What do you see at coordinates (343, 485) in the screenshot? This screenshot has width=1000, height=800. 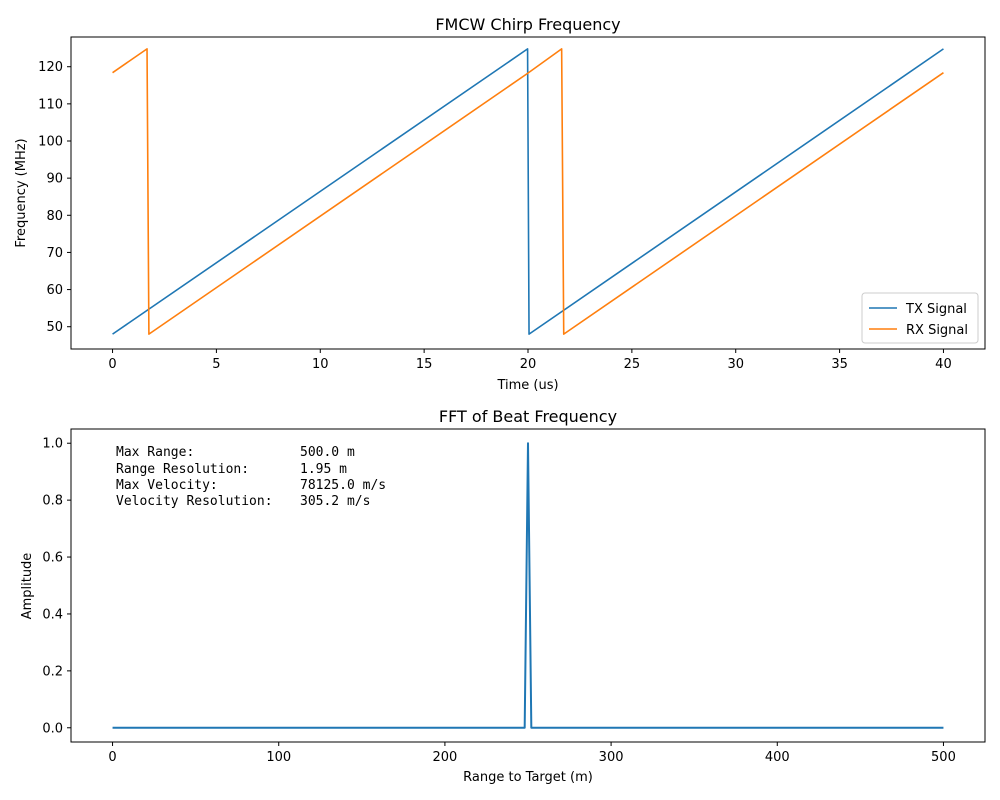 I see `annotation-max-velocity-value: 78125.0 m/s` at bounding box center [343, 485].